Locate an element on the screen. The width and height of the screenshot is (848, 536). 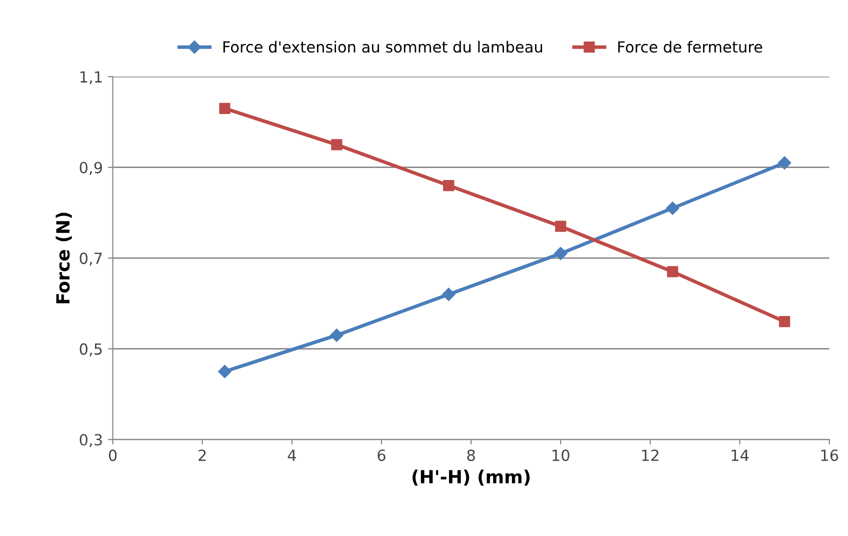
legend-label: Force d'extension au sommet du lambeau is located at coordinates (382, 46).